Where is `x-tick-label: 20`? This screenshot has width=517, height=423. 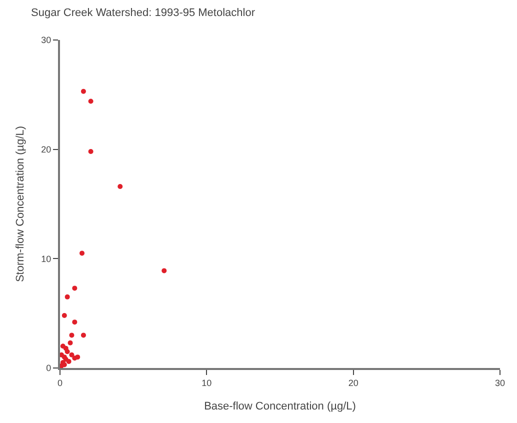
x-tick-label: 20 is located at coordinates (353, 383).